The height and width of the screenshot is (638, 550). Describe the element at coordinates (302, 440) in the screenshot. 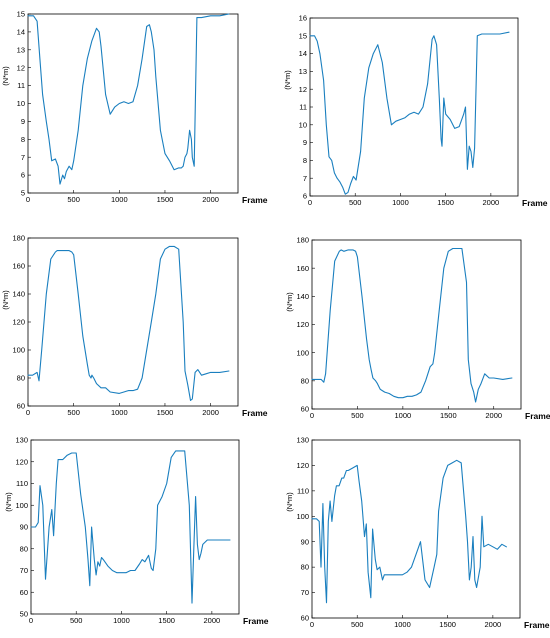

I see `y-tick-label: 130` at that location.